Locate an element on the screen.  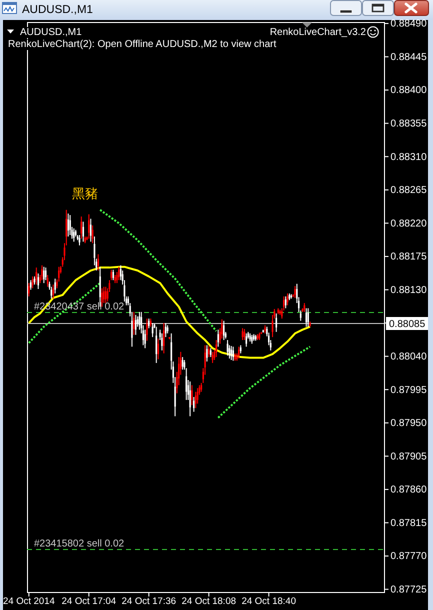
y-tick-label: 0.87860 is located at coordinates (409, 490).